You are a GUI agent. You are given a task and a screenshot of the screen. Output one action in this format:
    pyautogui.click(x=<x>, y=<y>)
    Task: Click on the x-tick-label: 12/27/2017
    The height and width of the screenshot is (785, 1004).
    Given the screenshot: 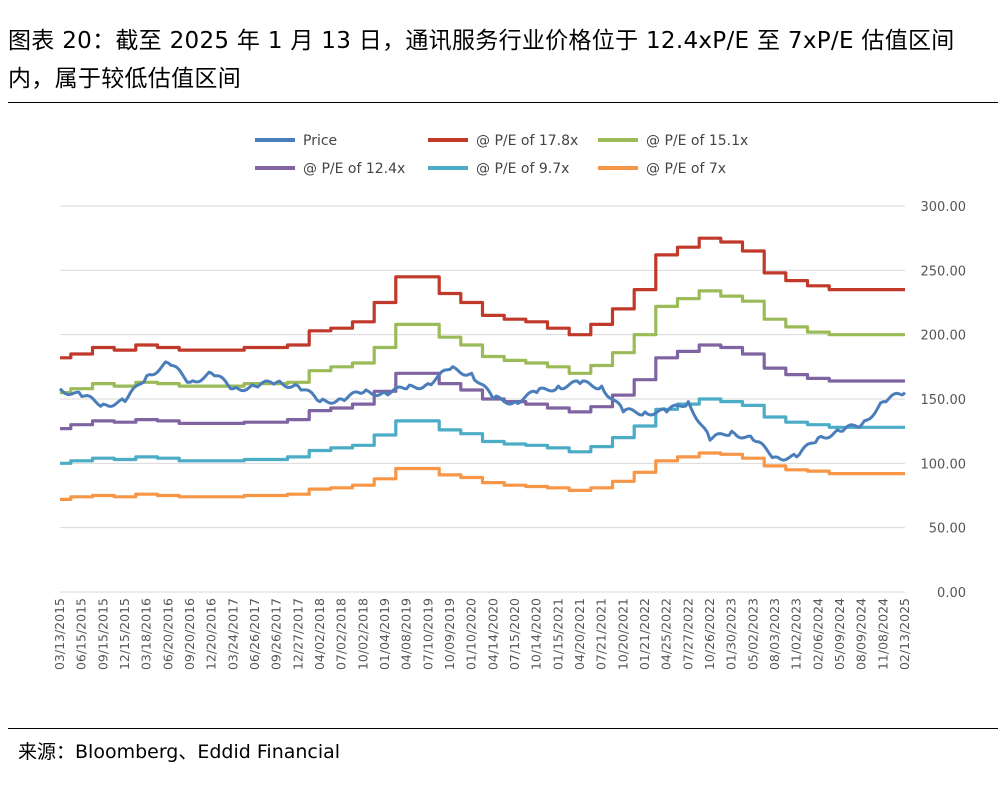 What is the action you would take?
    pyautogui.click(x=297, y=634)
    